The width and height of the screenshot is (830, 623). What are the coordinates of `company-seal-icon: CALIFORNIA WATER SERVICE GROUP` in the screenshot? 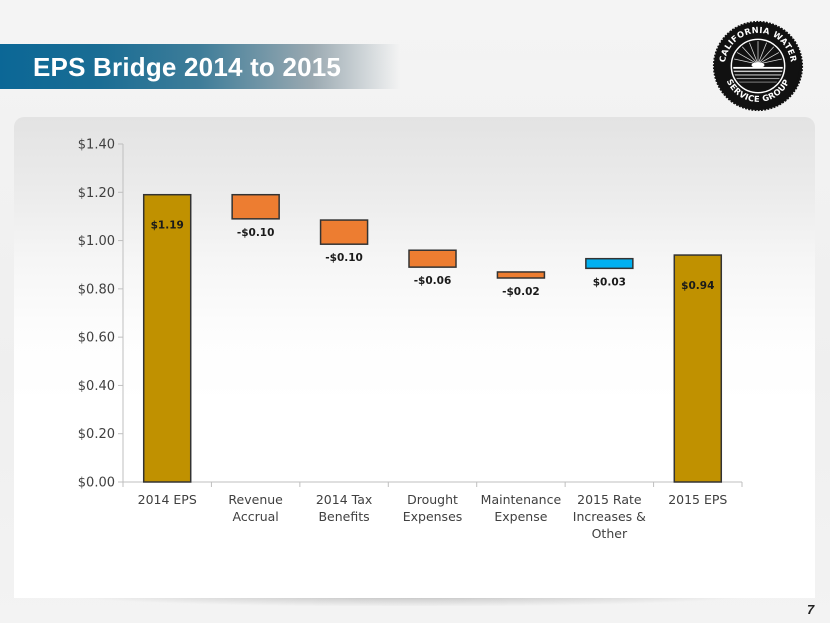 It's located at (758, 66).